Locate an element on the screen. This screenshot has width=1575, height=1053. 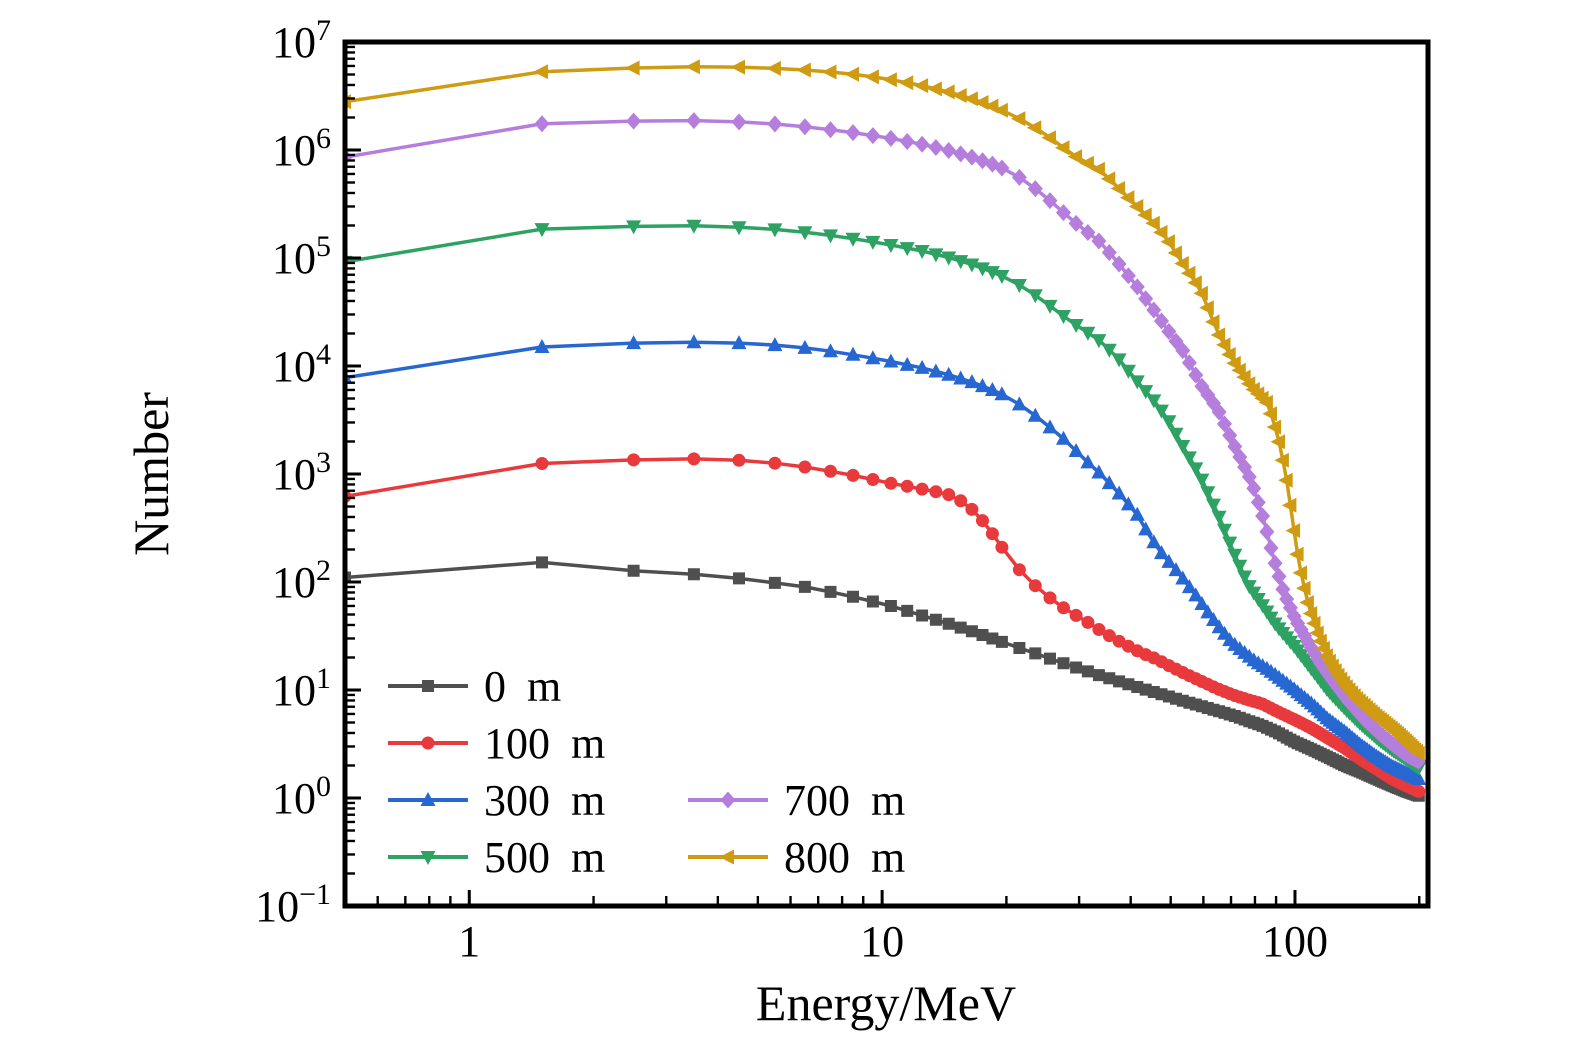
y-tick-label: 10⁰ is located at coordinates (301, 796).